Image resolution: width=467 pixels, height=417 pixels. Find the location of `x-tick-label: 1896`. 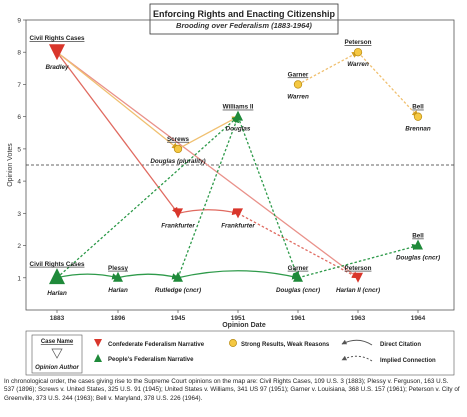

x-tick-label: 1896 is located at coordinates (118, 318).